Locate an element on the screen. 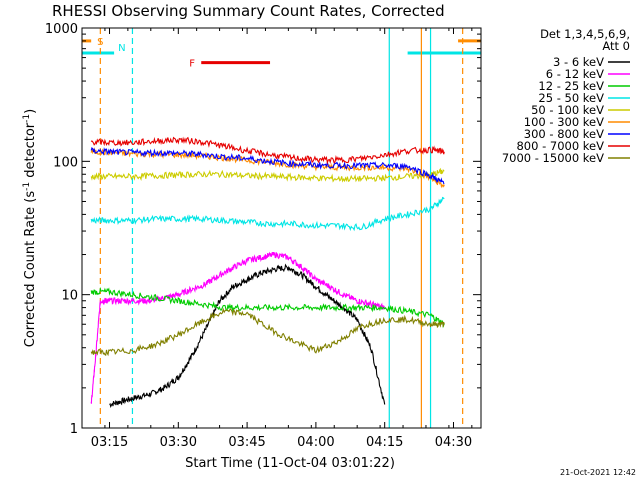  x-tick-label-2: 03:45 is located at coordinates (246, 442).